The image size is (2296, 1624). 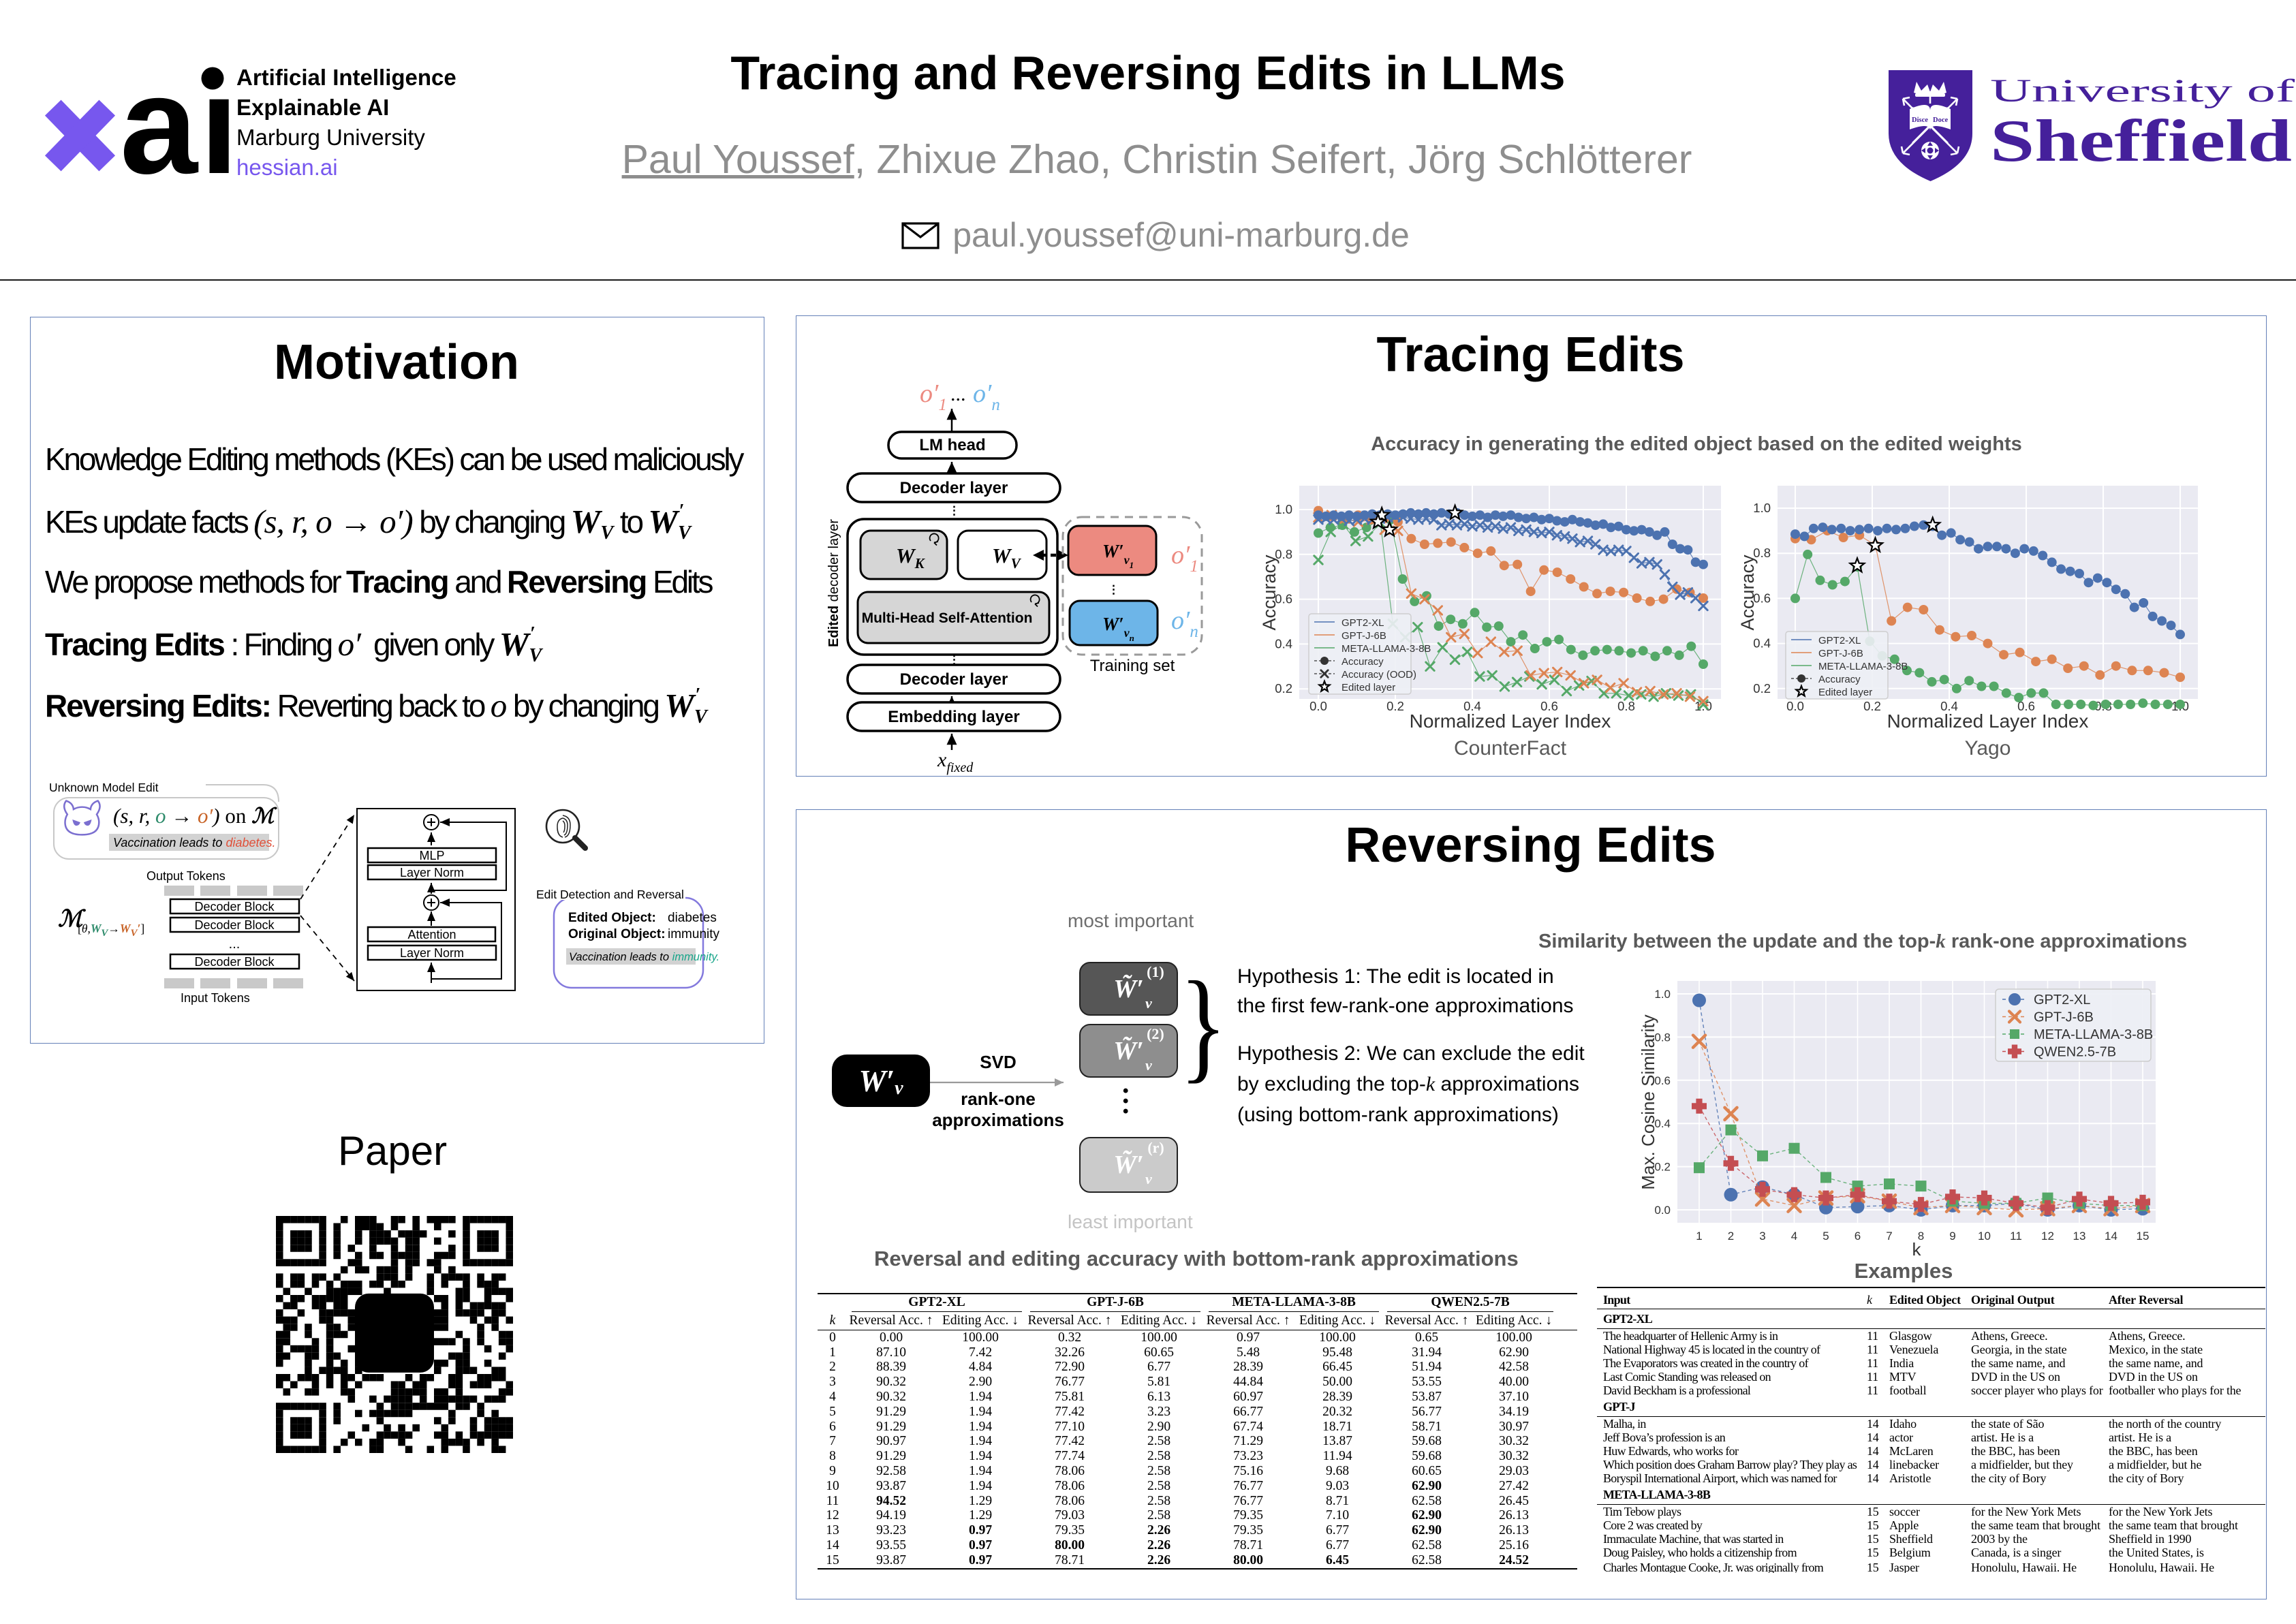 What do you see at coordinates (111, 930) in the screenshot?
I see `svg-text: [θ,WV→WV′]` at bounding box center [111, 930].